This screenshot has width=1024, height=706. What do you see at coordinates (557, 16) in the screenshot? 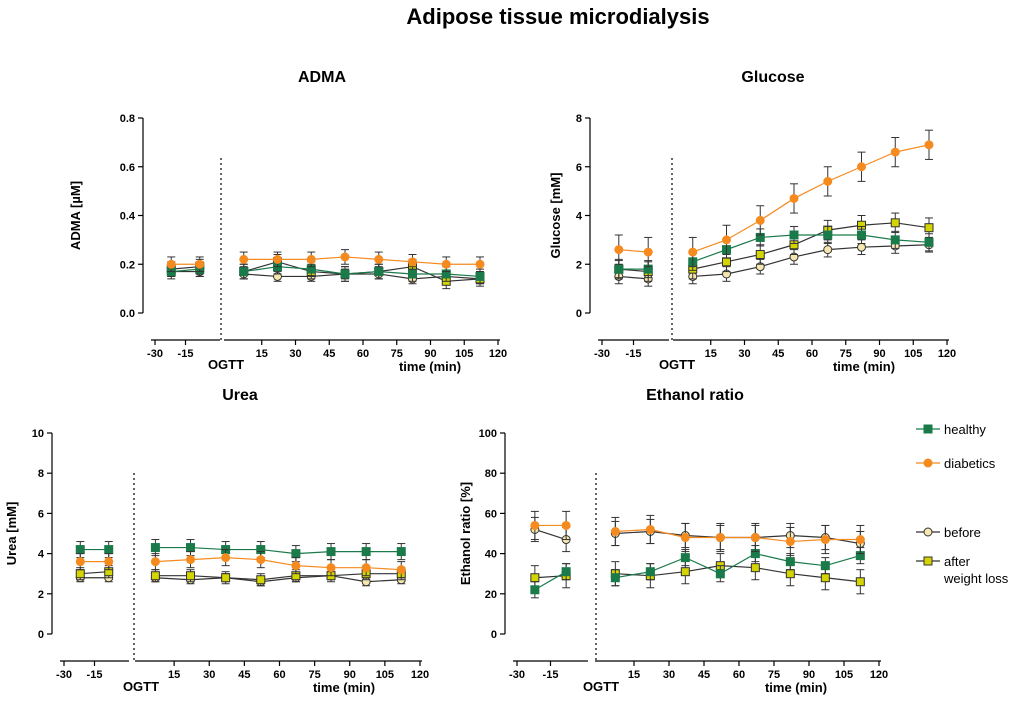
I see `figure-title: Adipose tissue microdialysis` at bounding box center [557, 16].